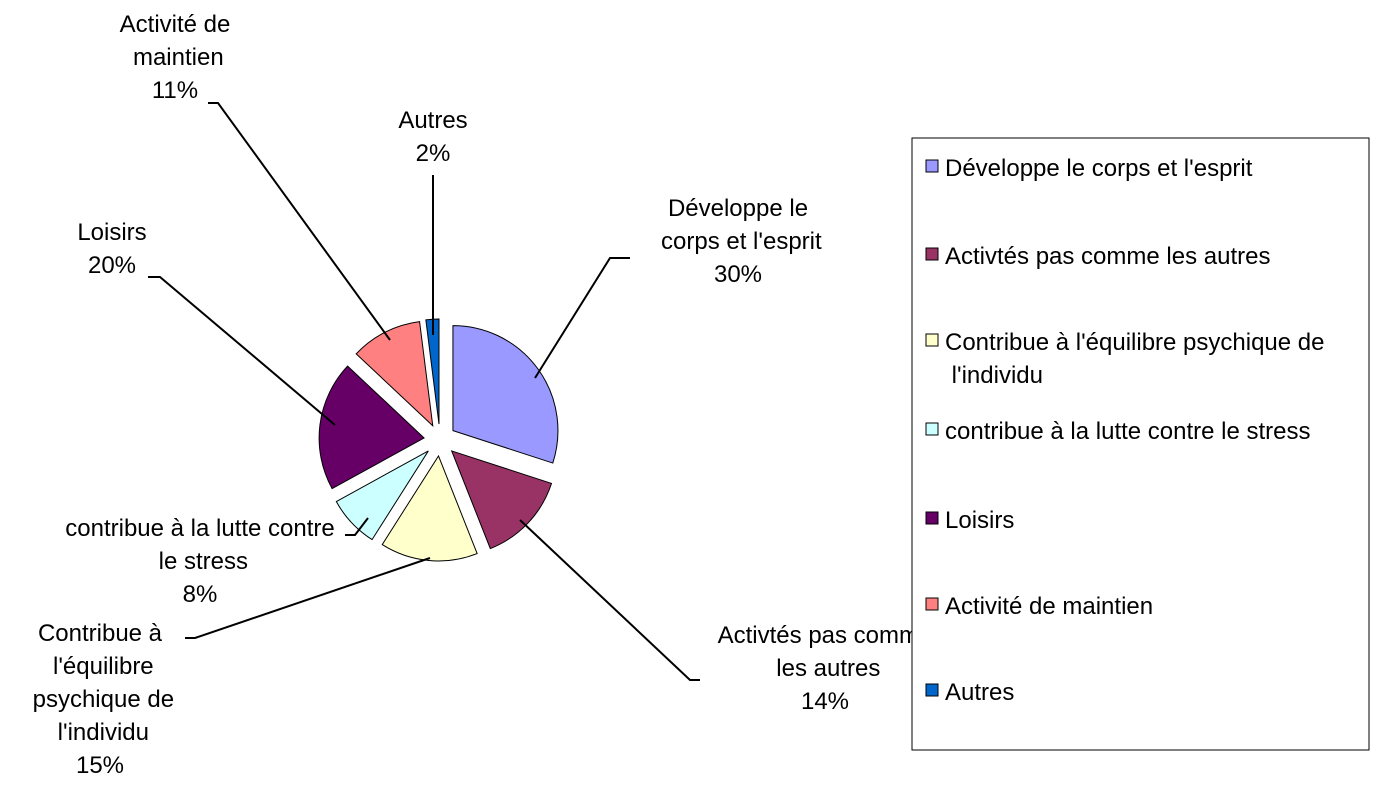 The width and height of the screenshot is (1379, 787). Describe the element at coordinates (825, 701) in the screenshot. I see `data-label-value: 14%` at that location.